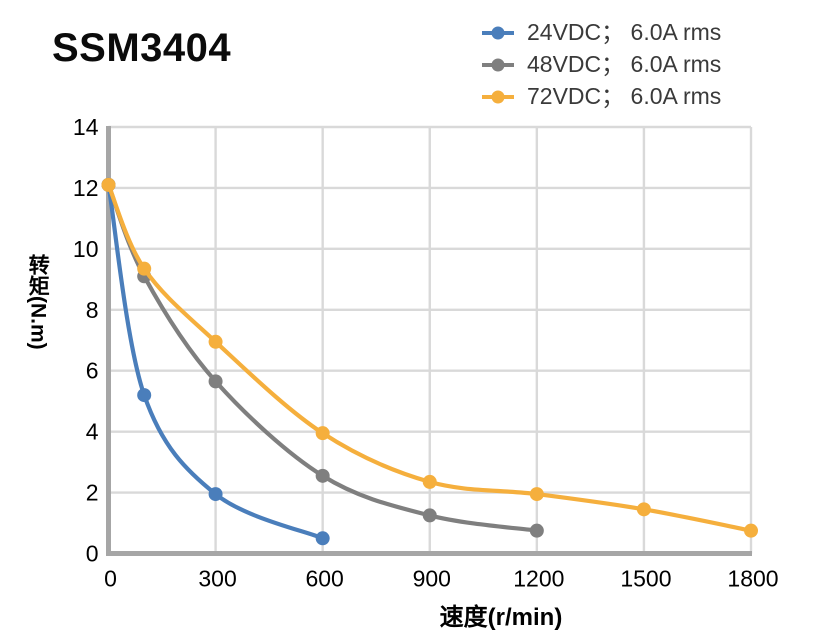 This screenshot has height=640, width=831. What do you see at coordinates (86, 249) in the screenshot?
I see `y-tick-label: 10` at bounding box center [86, 249].